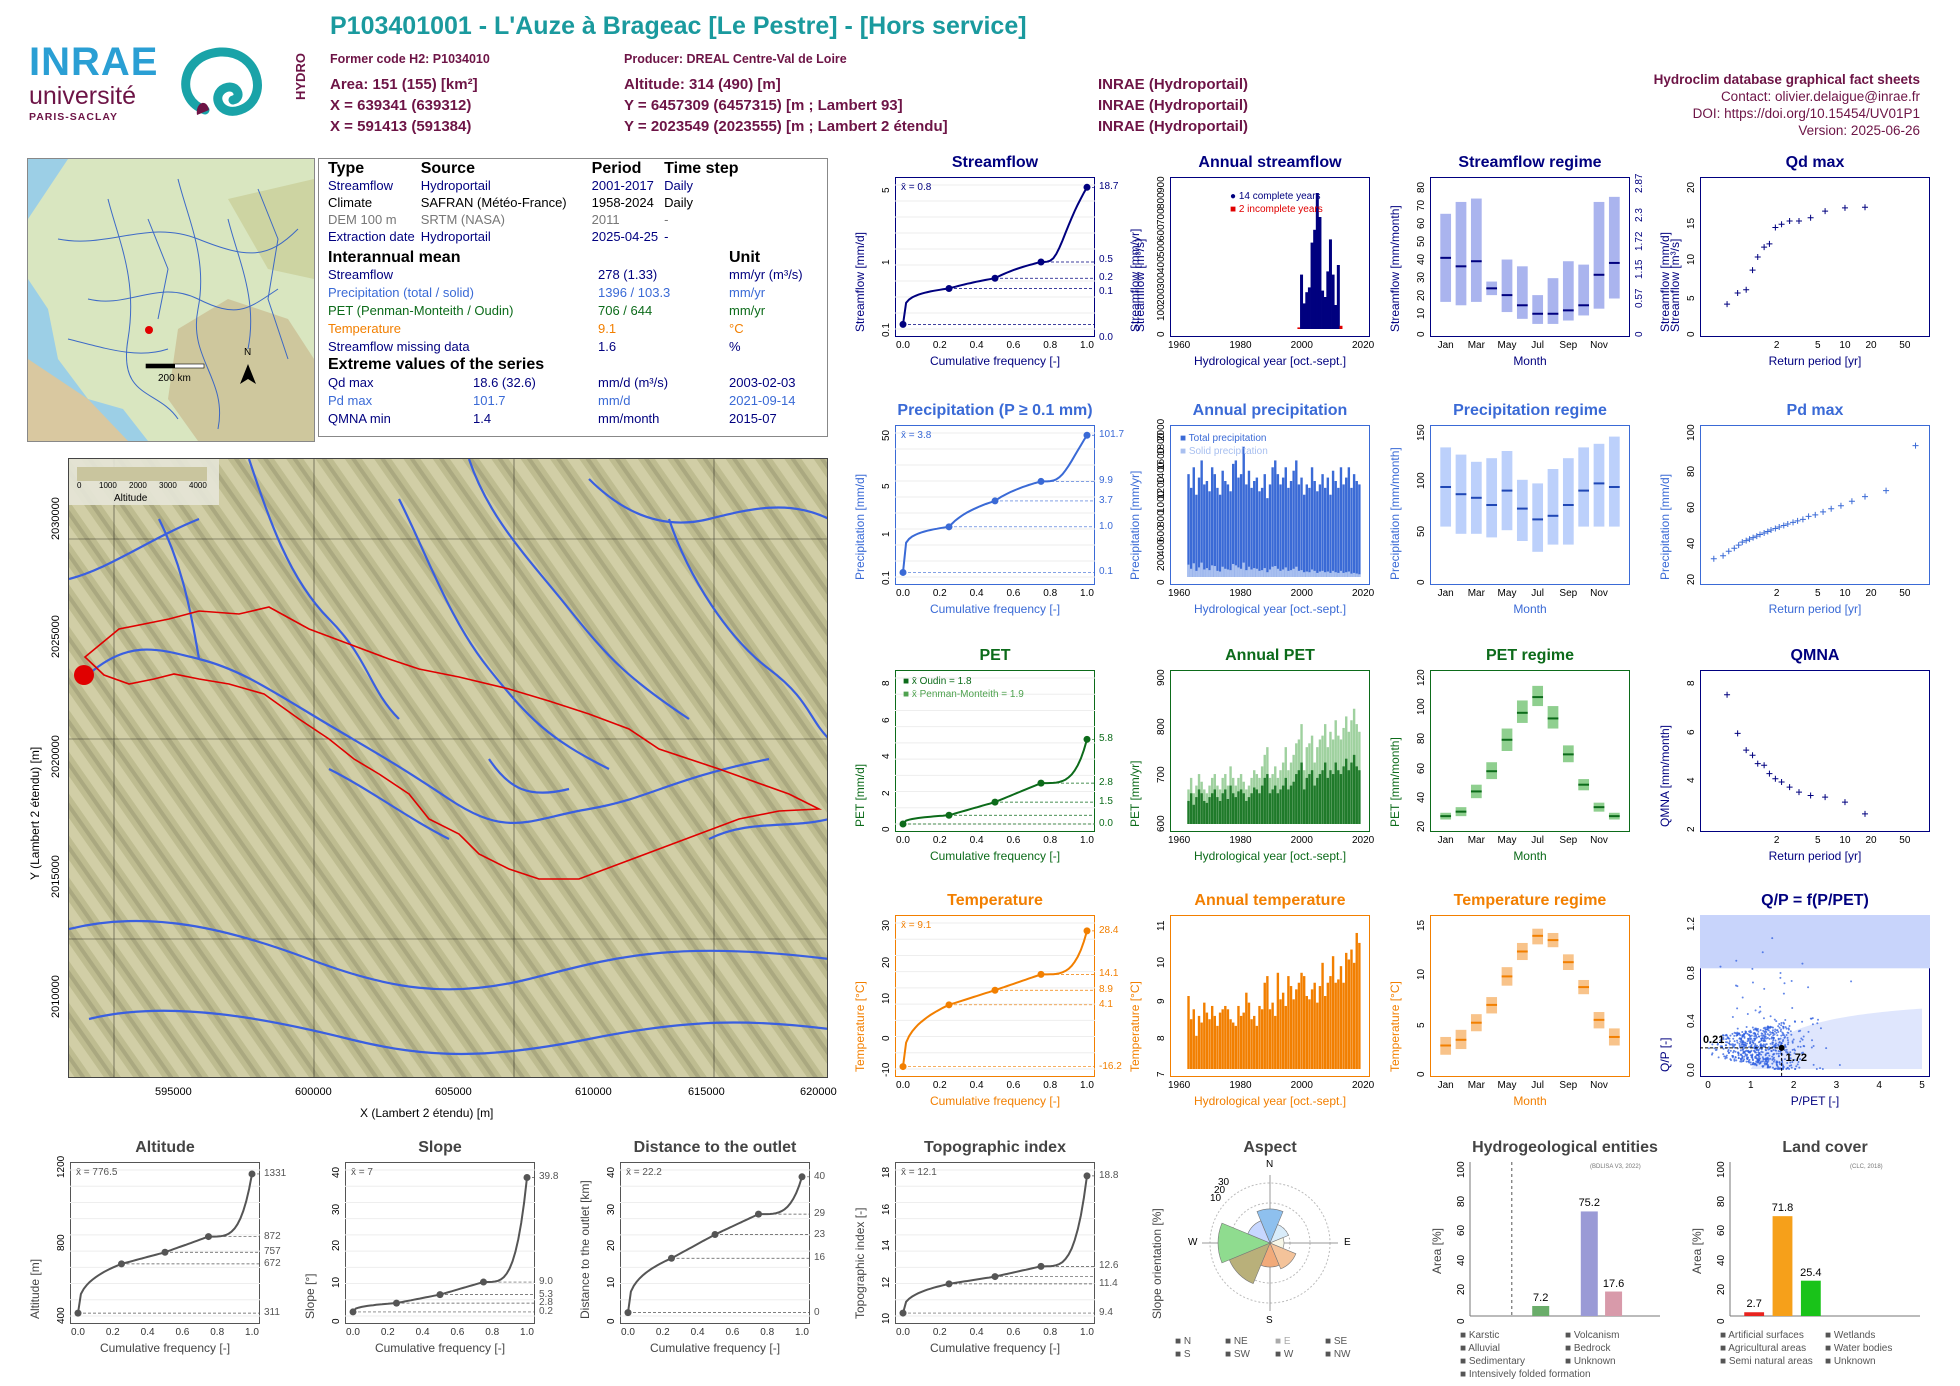  Describe the element at coordinates (1193, 1242) in the screenshot. I see `compass-label: W` at that location.